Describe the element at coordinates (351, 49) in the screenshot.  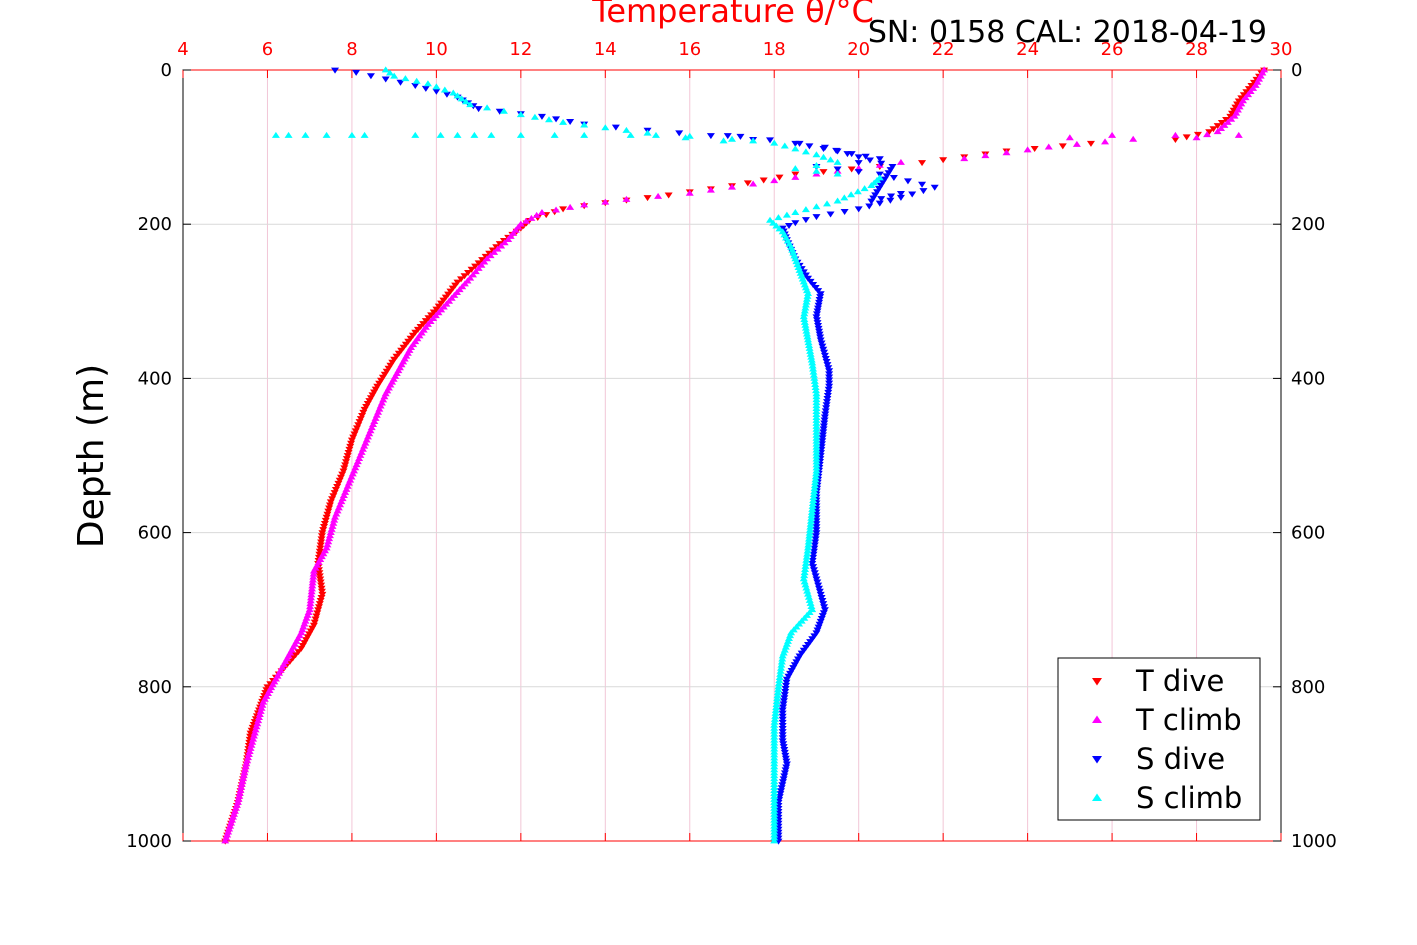
I see `x-tick-label: 8` at that location.